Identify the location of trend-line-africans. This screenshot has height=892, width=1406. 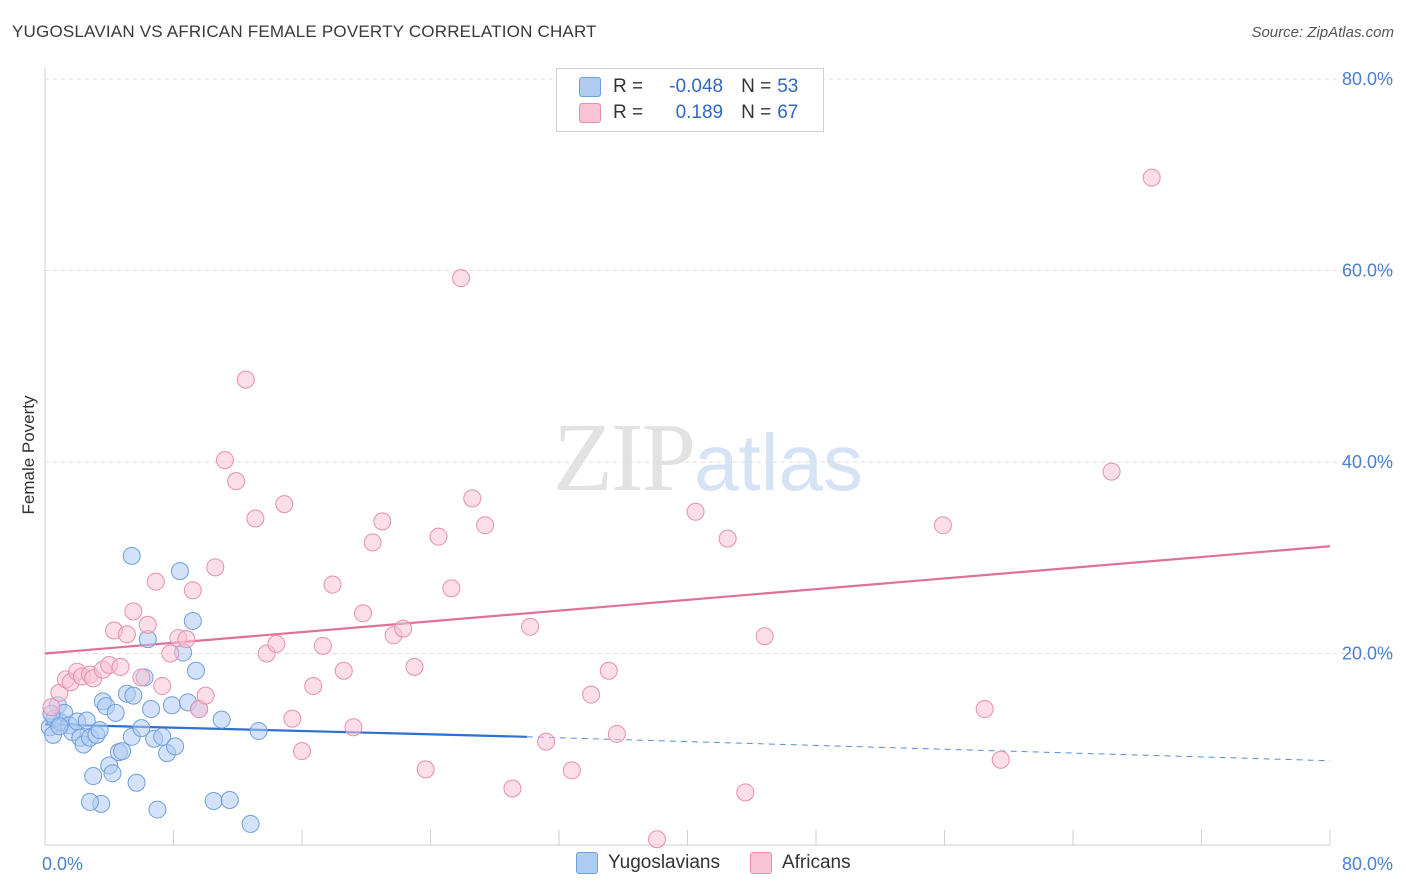
(687, 600).